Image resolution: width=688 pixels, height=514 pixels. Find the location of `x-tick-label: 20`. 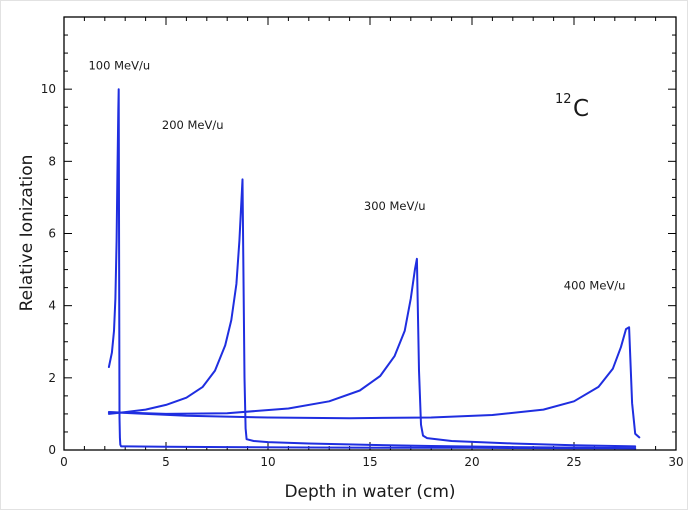

x-tick-label: 20 is located at coordinates (471, 462).